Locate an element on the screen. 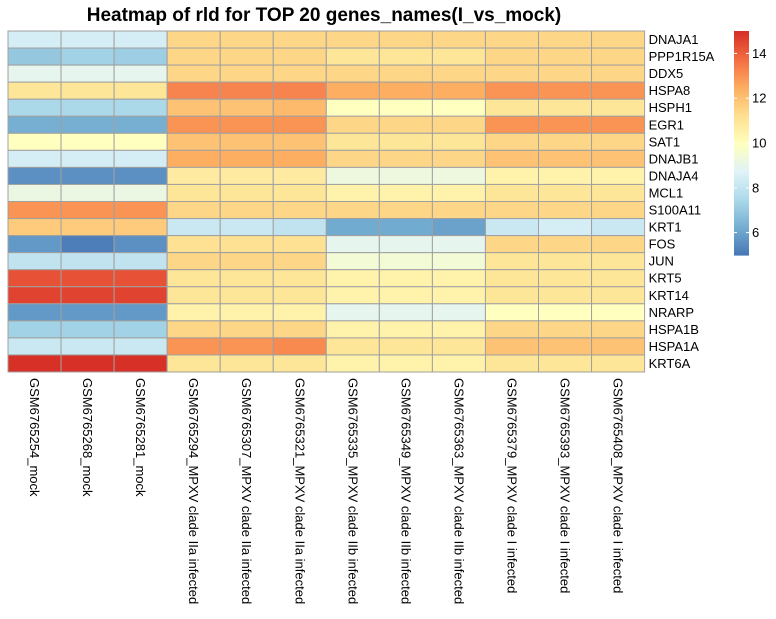 This screenshot has width=776, height=619. column-label: GSM6765294_MPXV clade IIa infected is located at coordinates (193, 491).